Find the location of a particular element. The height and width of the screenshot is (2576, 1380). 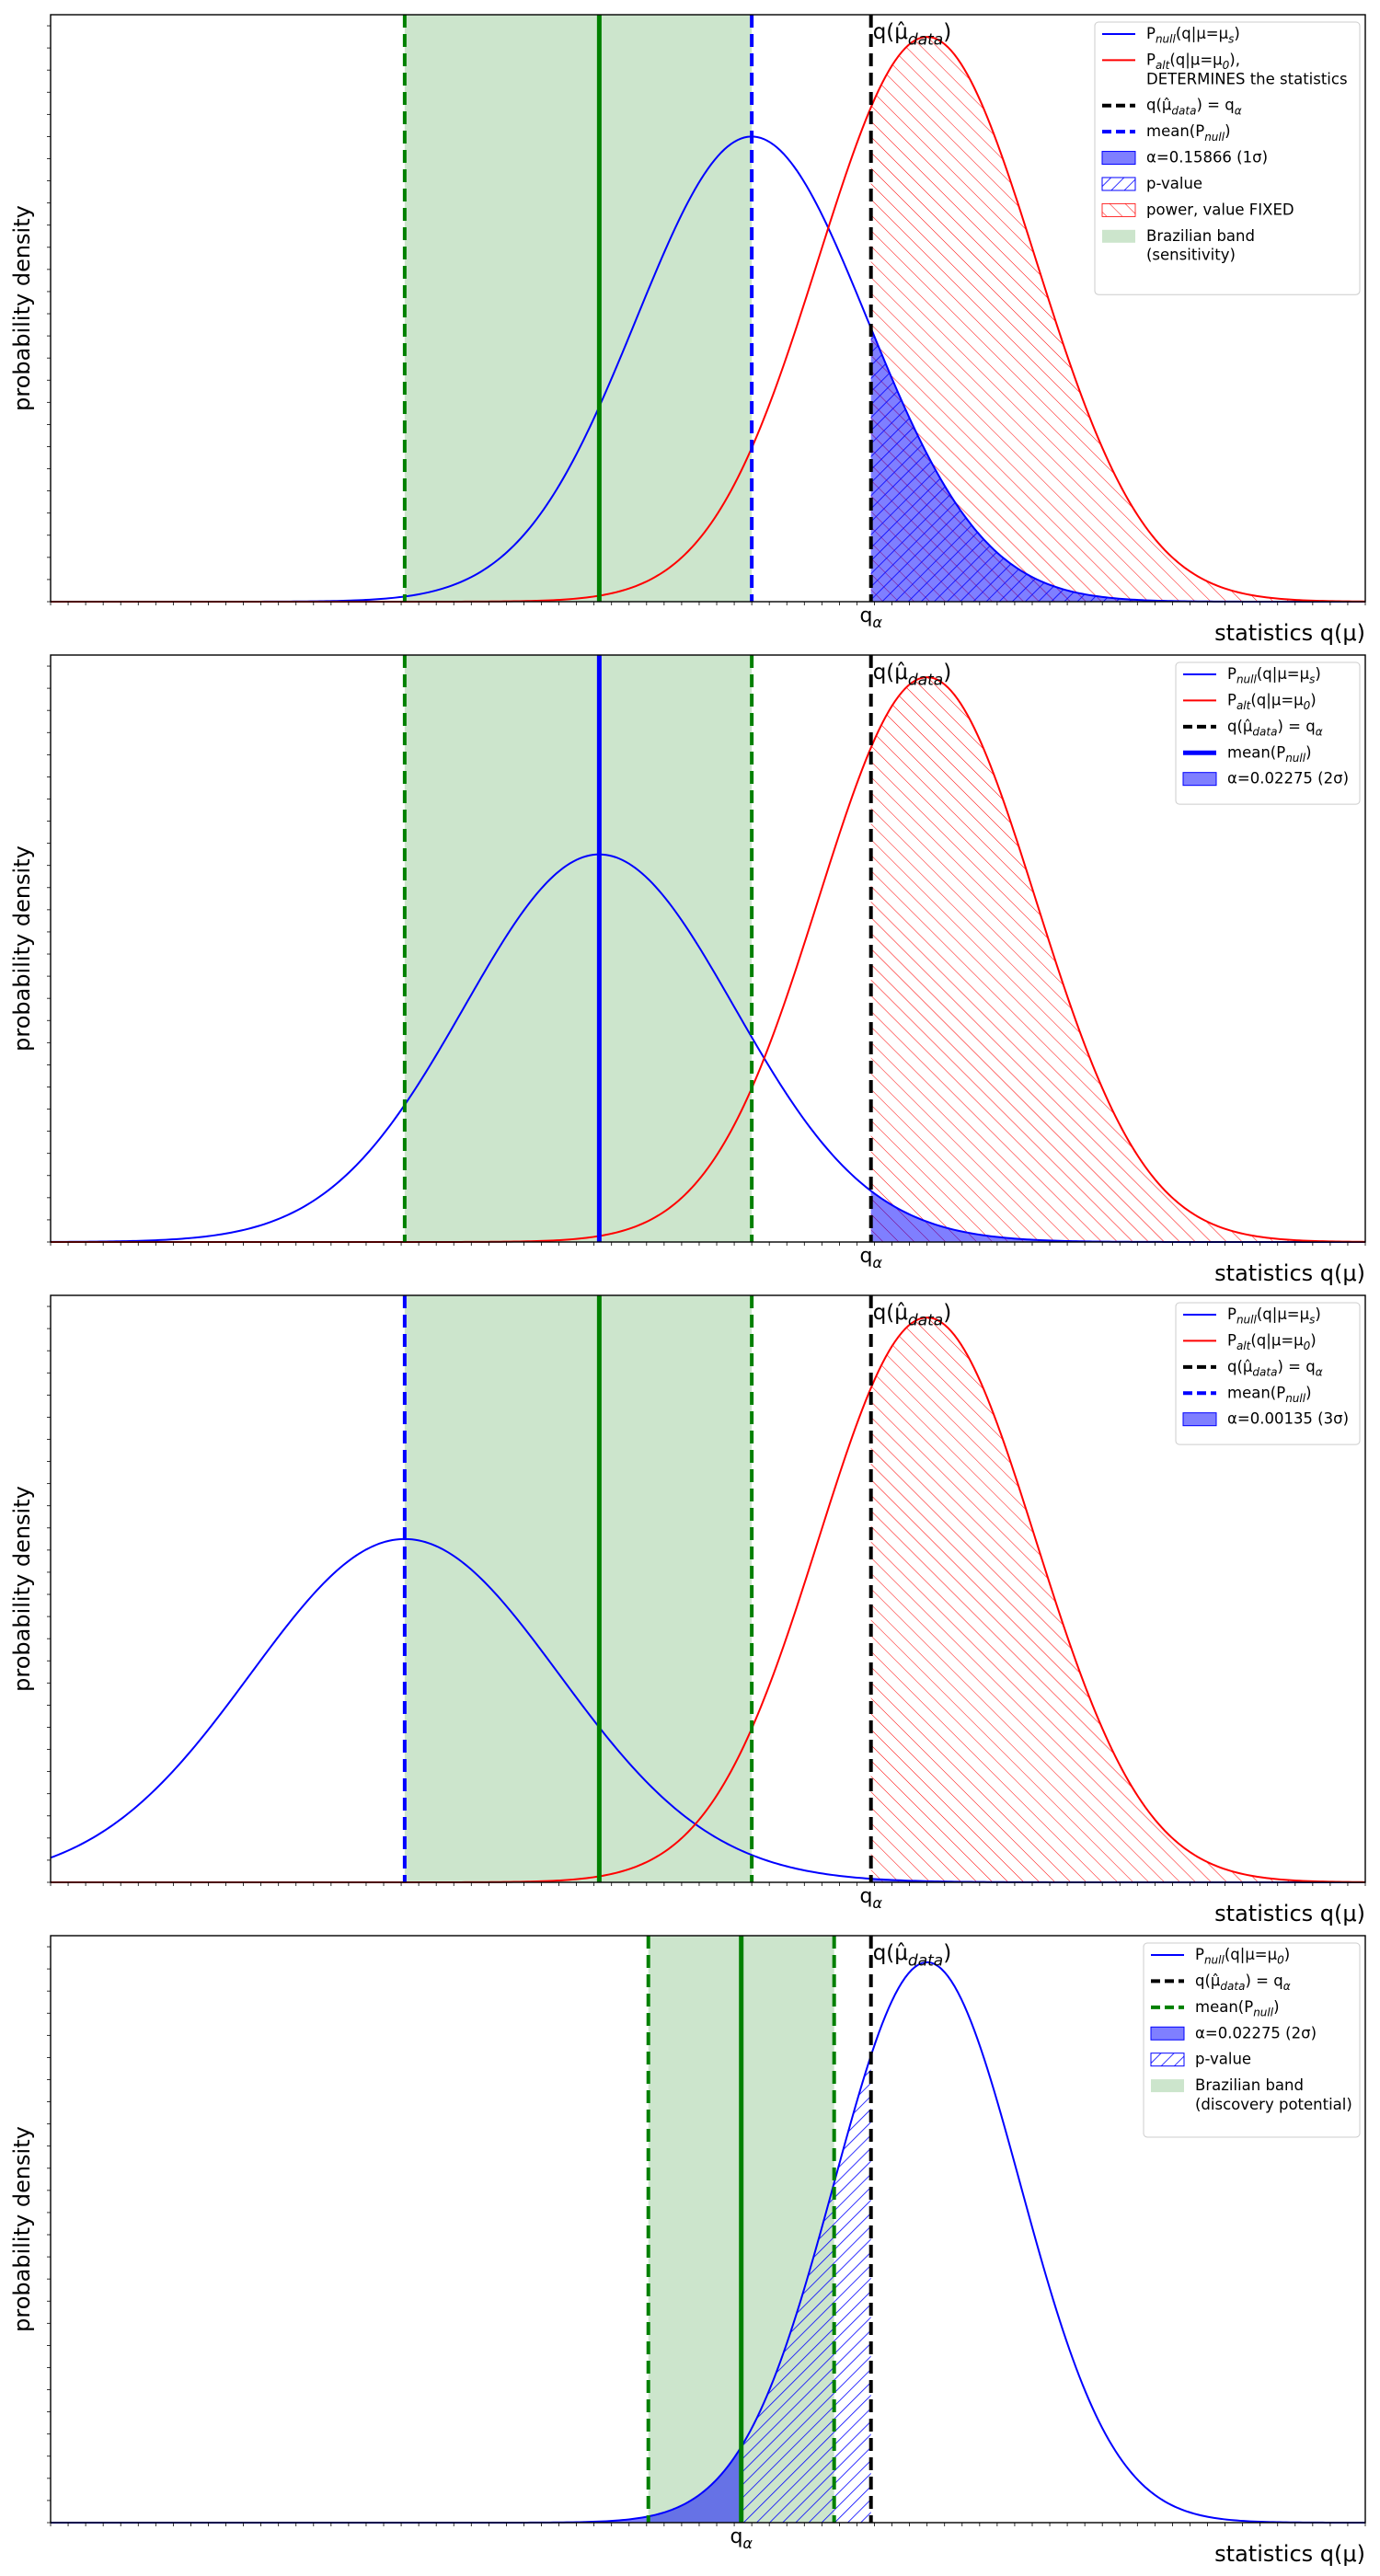

legend-label-6: p-value is located at coordinates (1174, 183).